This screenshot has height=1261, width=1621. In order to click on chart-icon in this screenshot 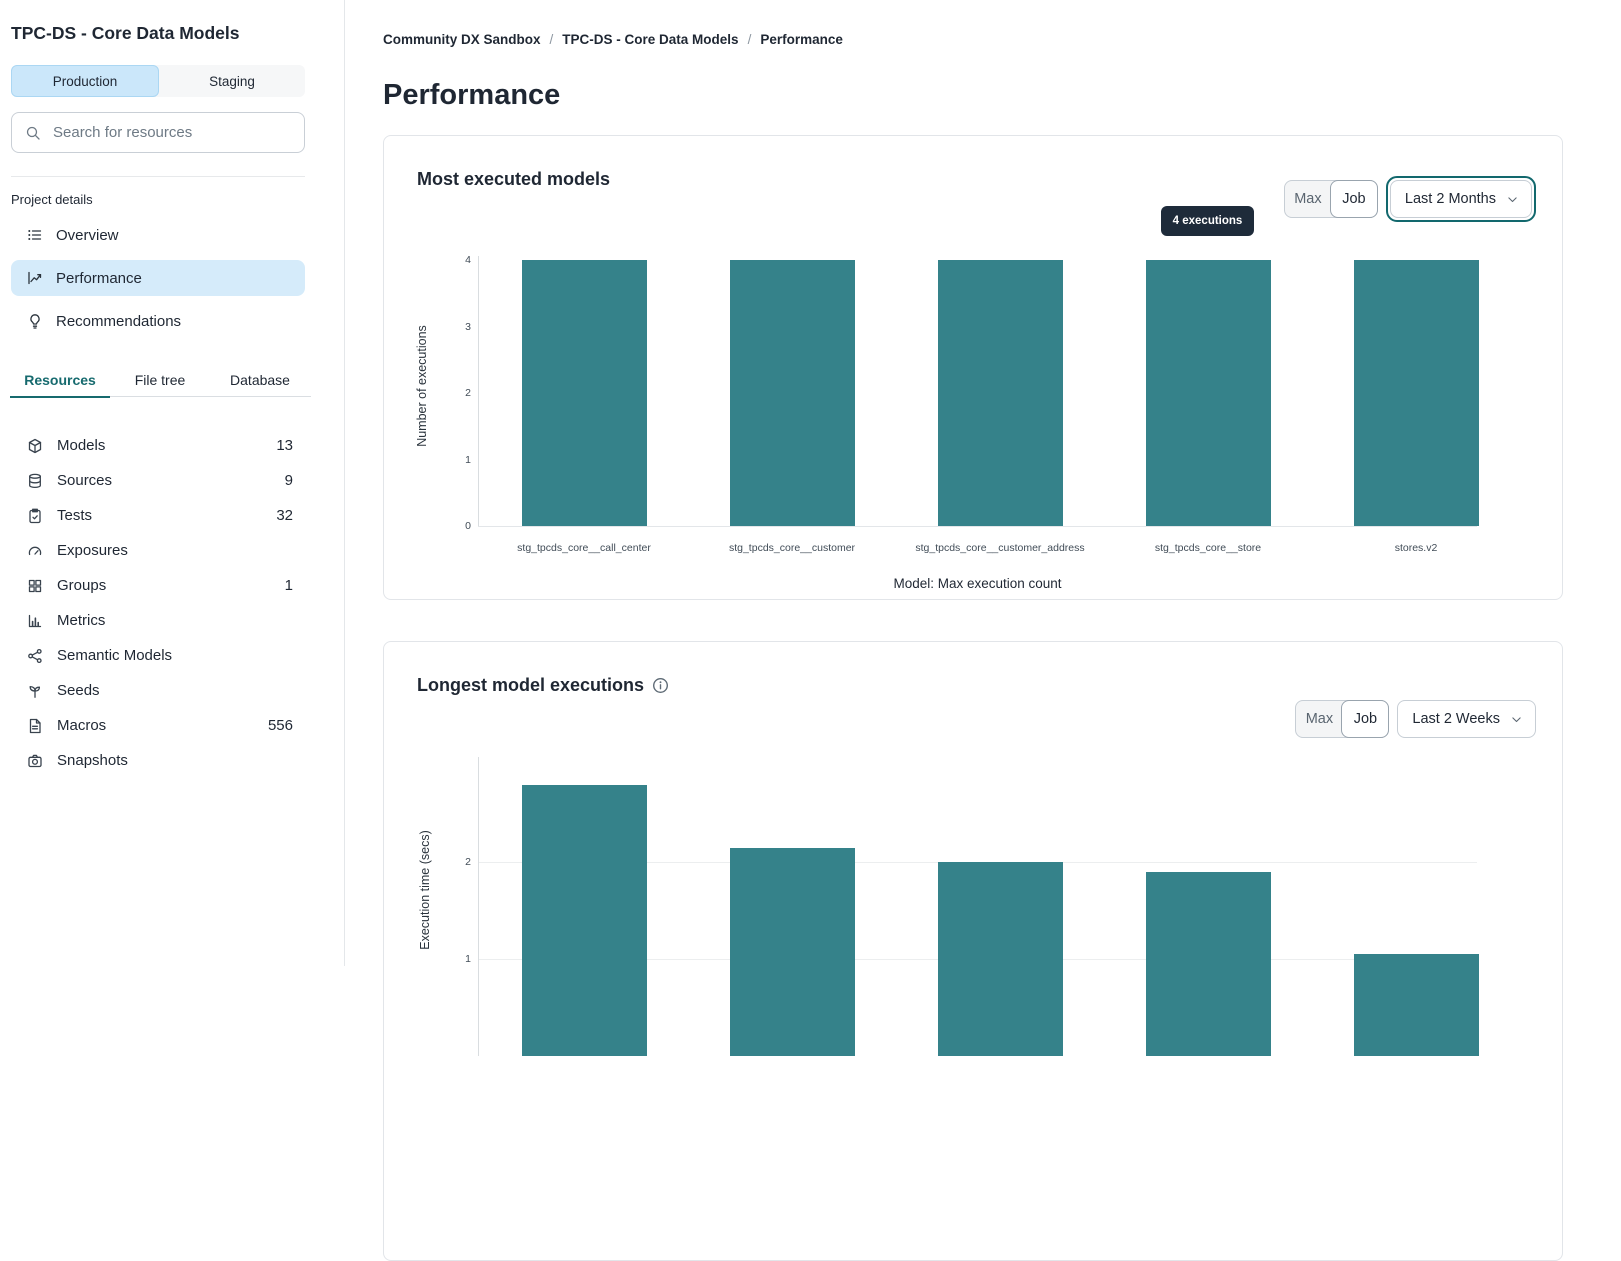, I will do `click(35, 621)`.